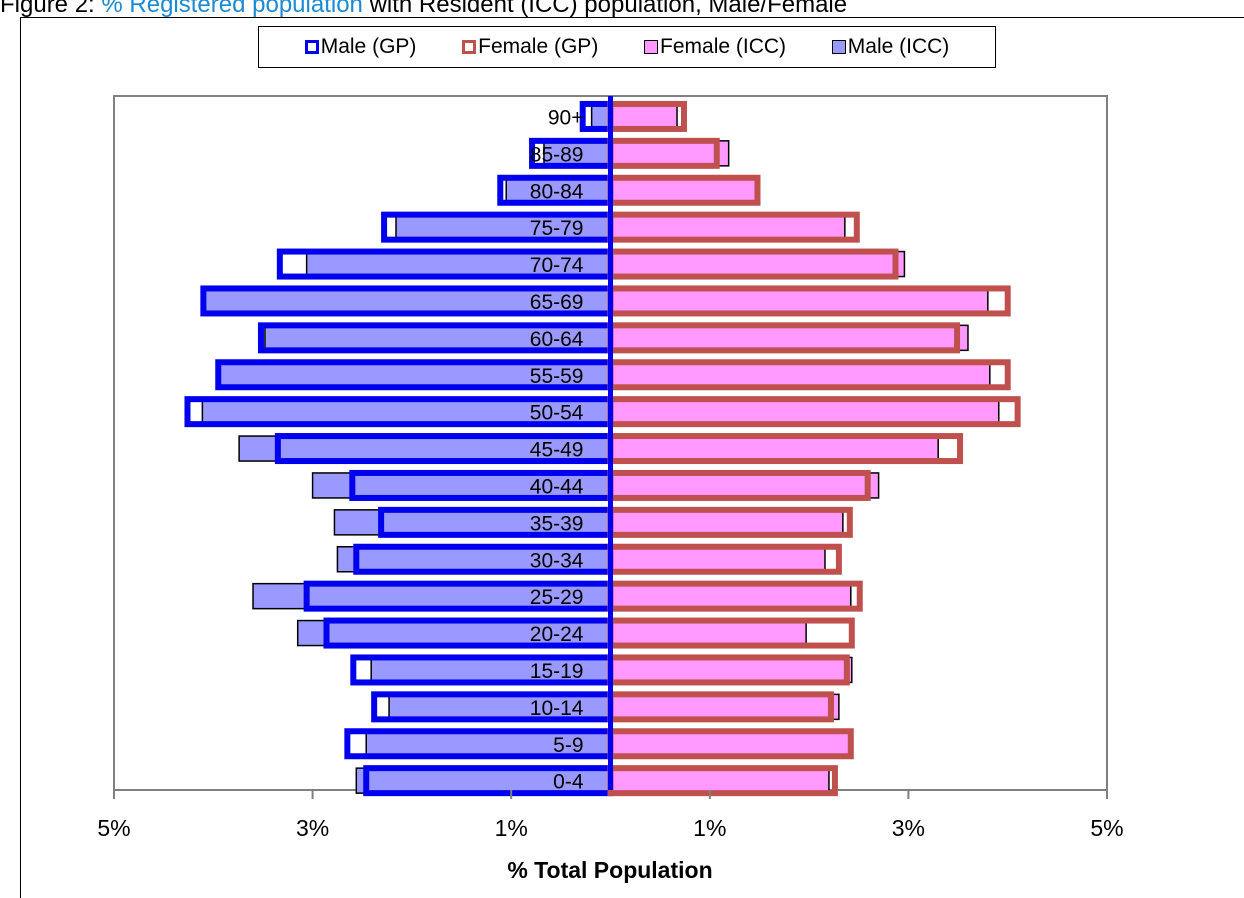 The width and height of the screenshot is (1244, 898). I want to click on category-label-55-59: 55-59, so click(557, 376).